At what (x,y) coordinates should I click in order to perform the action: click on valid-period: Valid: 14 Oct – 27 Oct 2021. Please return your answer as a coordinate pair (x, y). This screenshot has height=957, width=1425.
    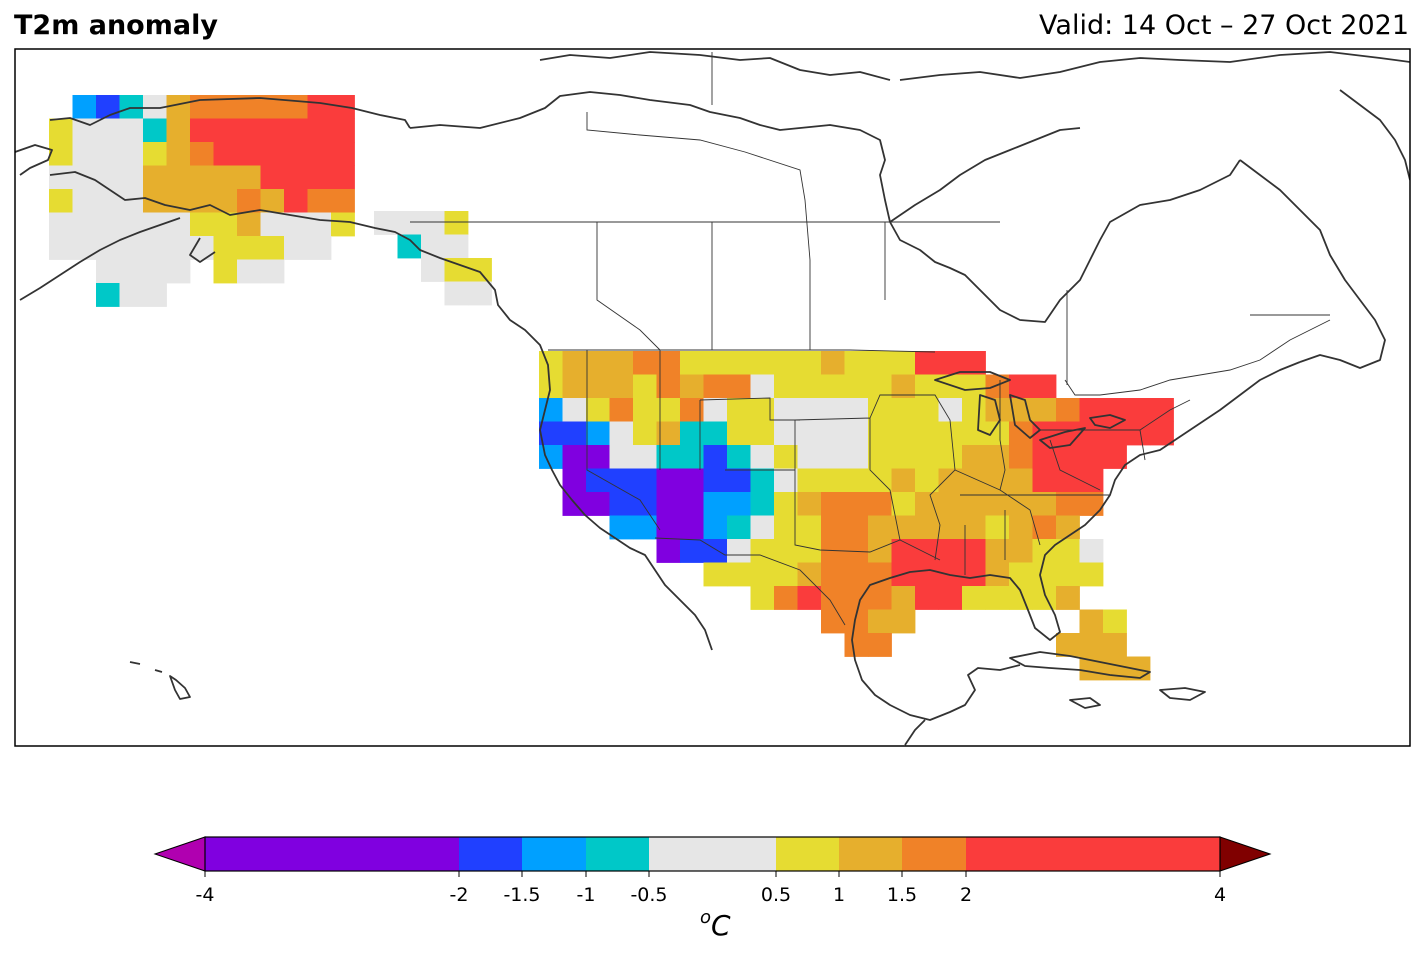
    Looking at the image, I should click on (1224, 25).